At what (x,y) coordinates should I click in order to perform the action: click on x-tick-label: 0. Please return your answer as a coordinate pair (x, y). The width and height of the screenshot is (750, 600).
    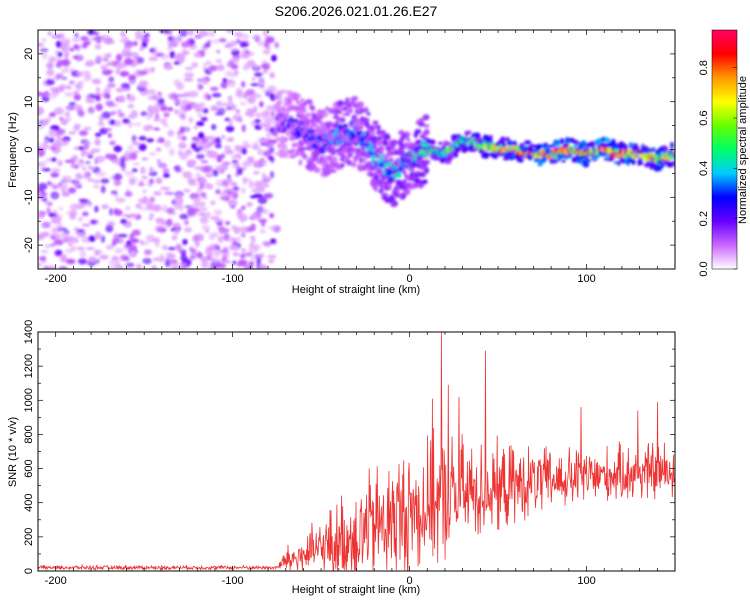
    Looking at the image, I should click on (410, 279).